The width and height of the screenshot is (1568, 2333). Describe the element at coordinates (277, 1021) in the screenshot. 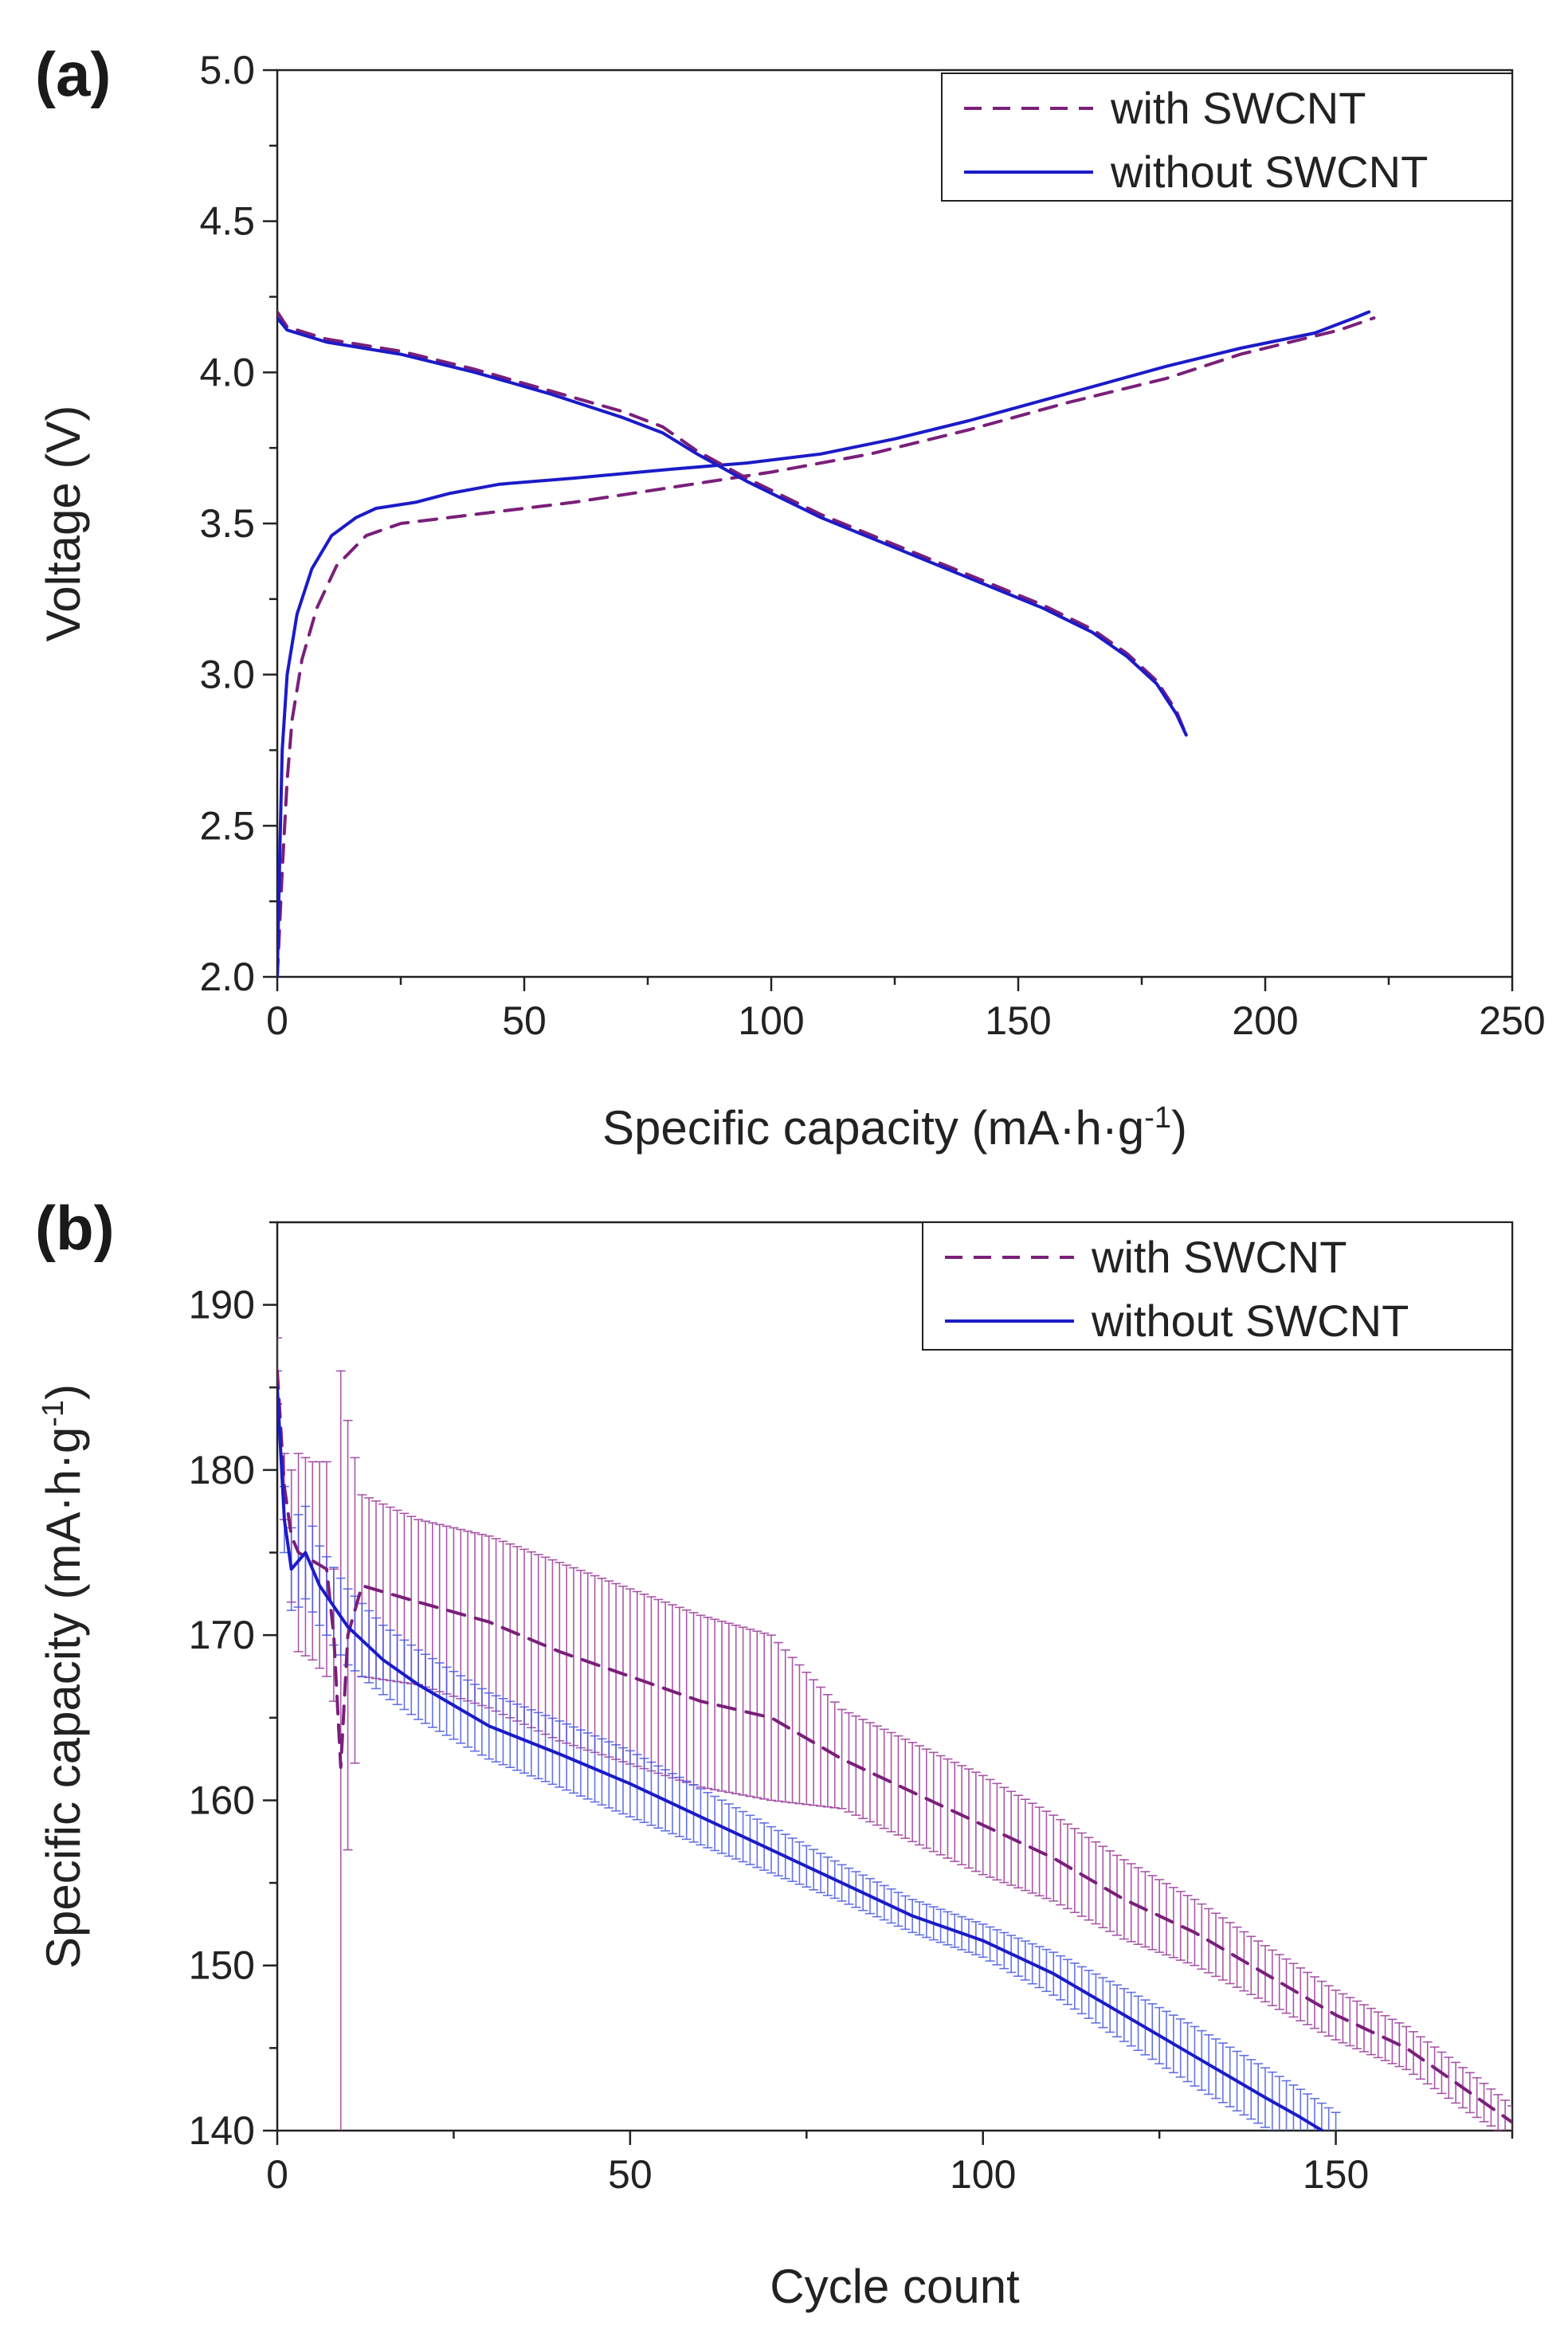

I see `x-tick-label-a: 0` at that location.